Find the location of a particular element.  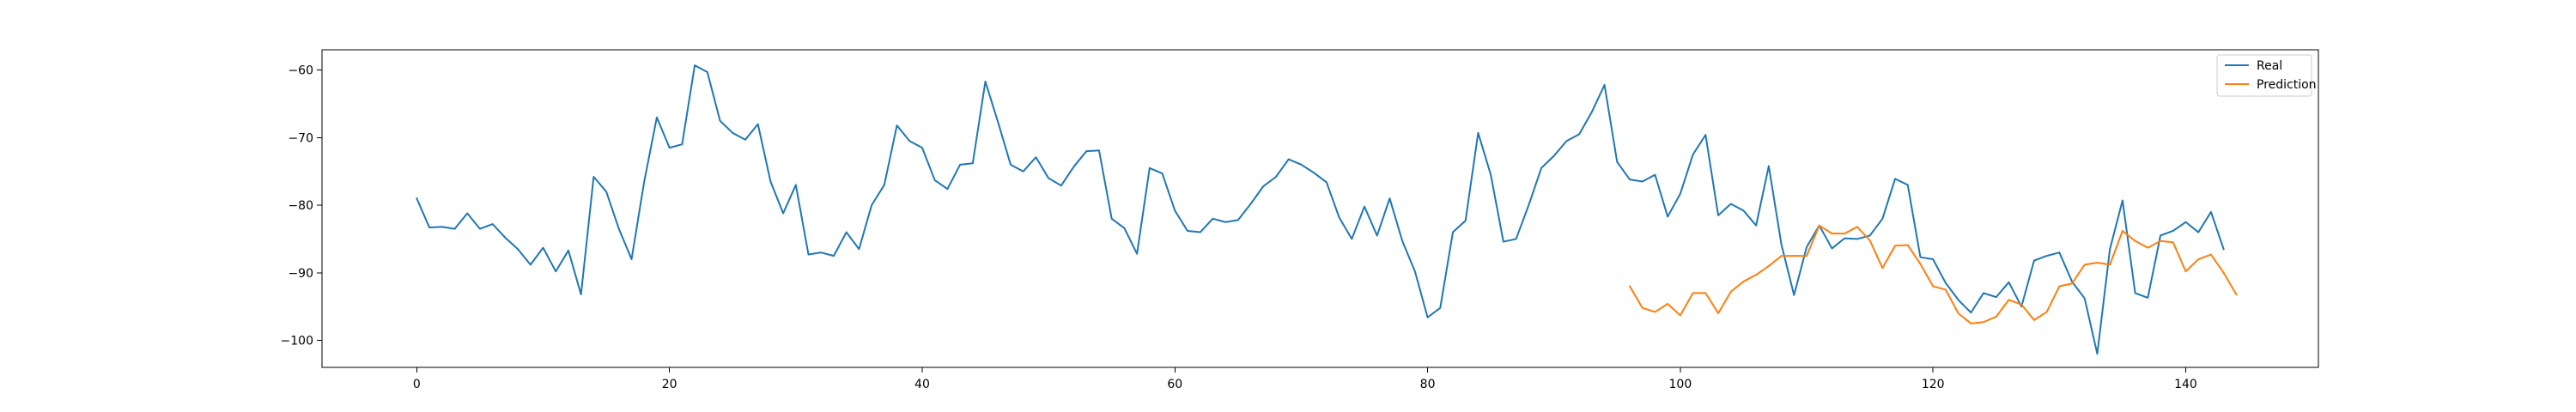

legend-label-real: Real is located at coordinates (2269, 66).